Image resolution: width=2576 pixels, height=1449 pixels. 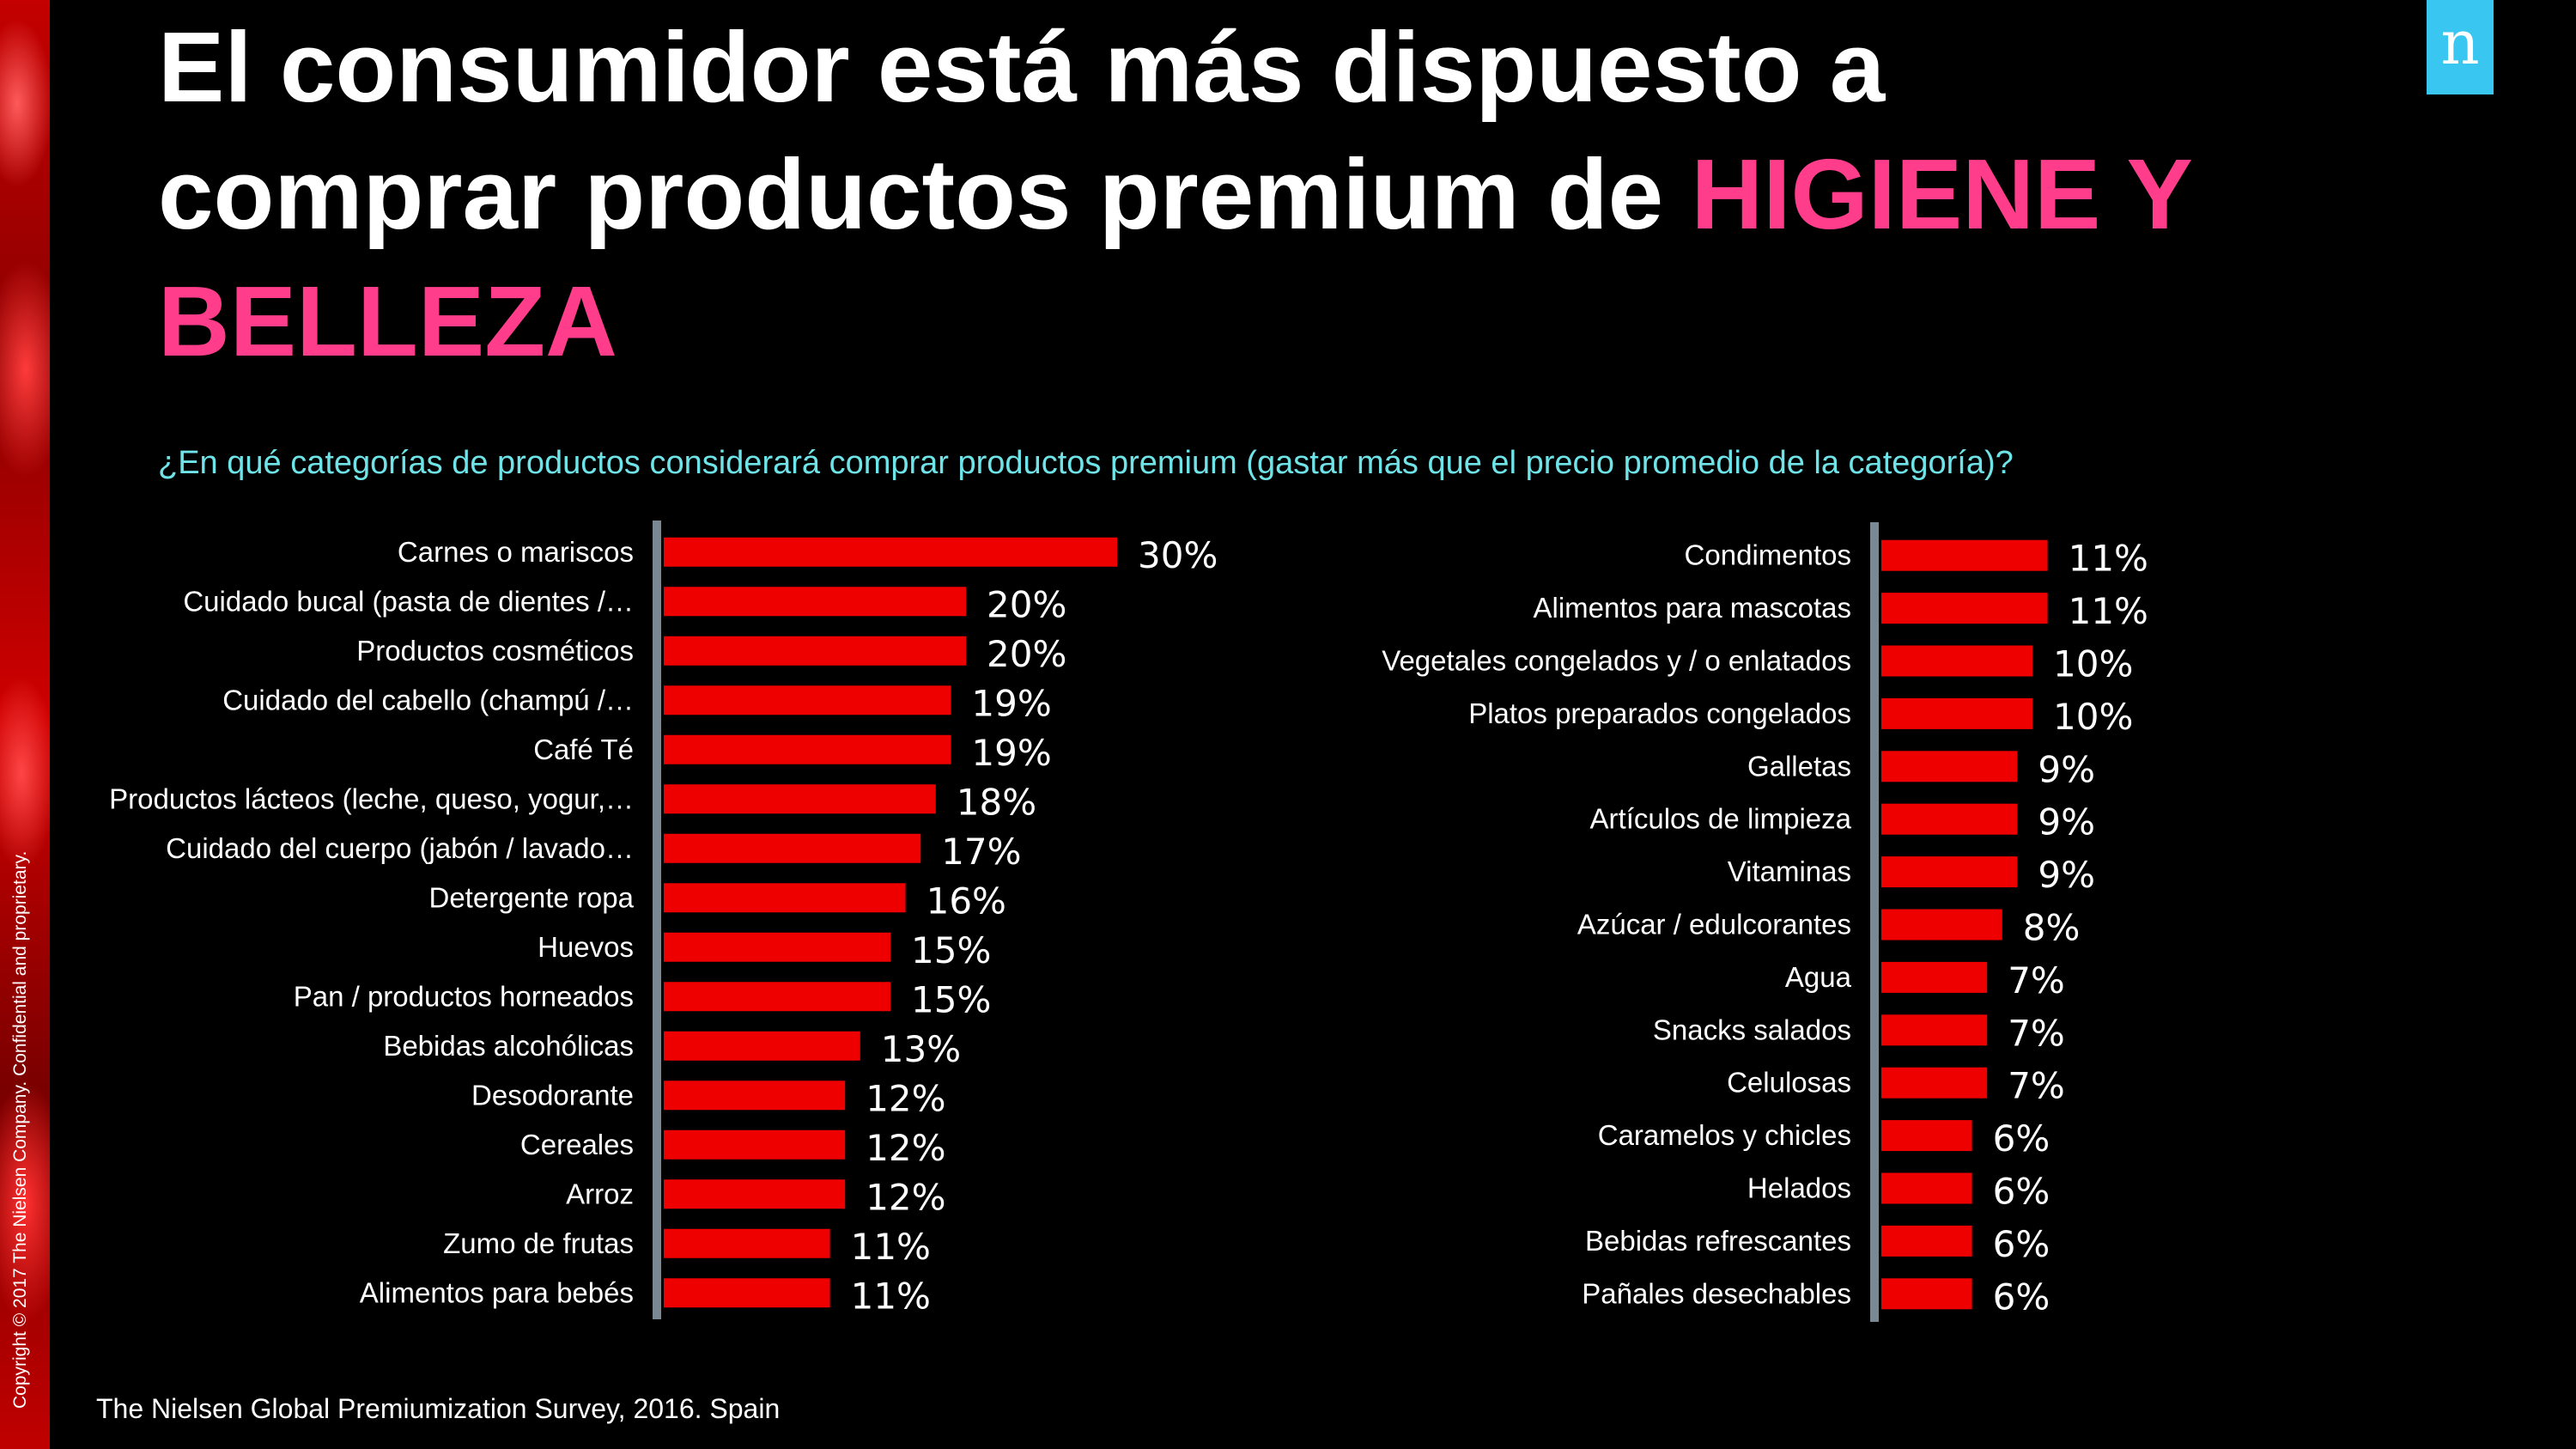 What do you see at coordinates (1789, 1083) in the screenshot?
I see `chart-2-category-label: Celulosas` at bounding box center [1789, 1083].